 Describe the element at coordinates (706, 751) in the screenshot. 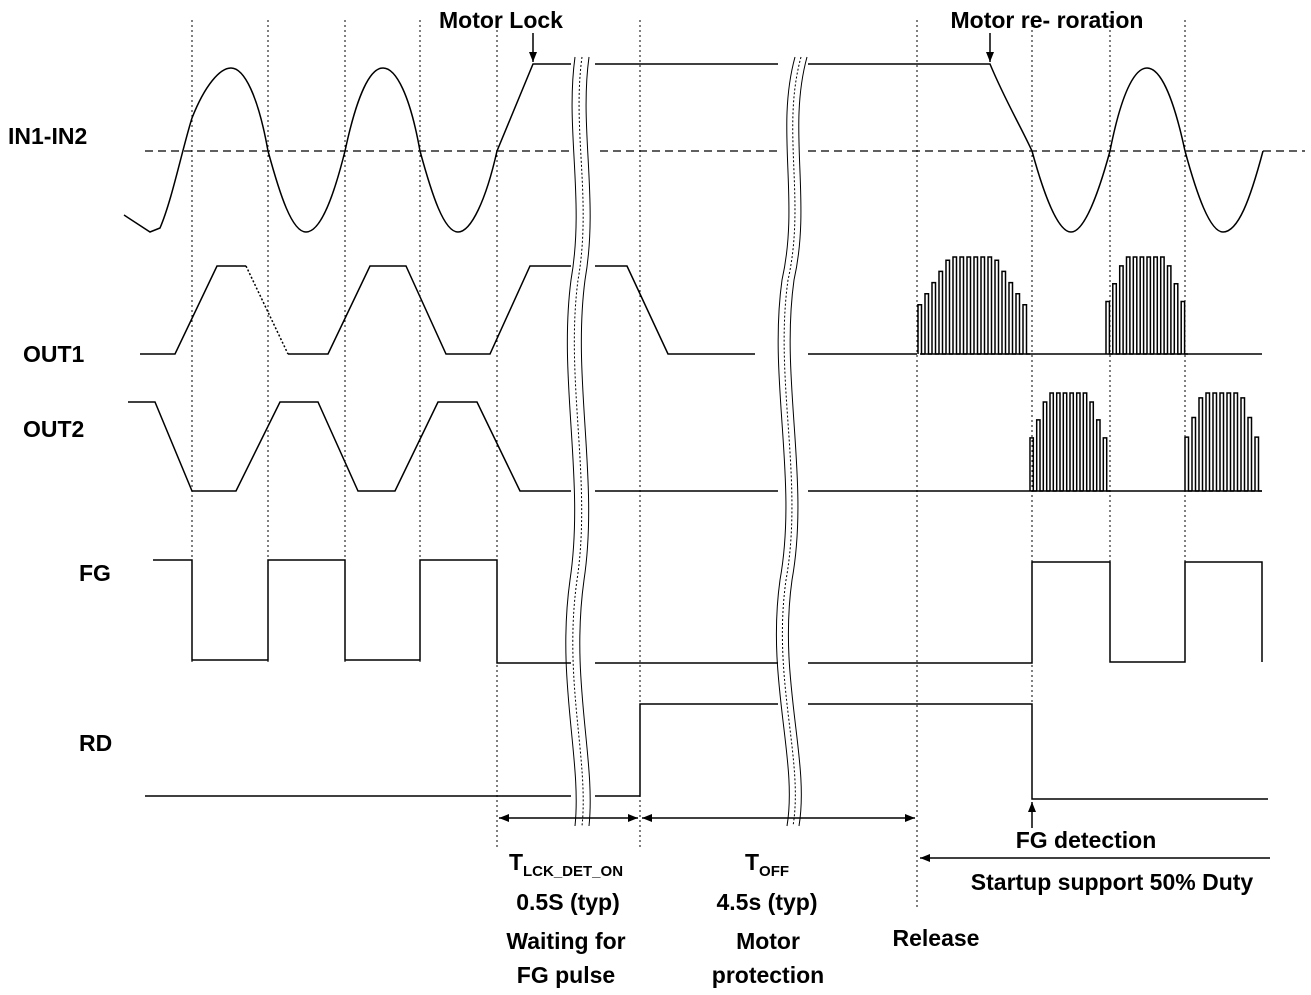

I see `rd-waveform` at that location.